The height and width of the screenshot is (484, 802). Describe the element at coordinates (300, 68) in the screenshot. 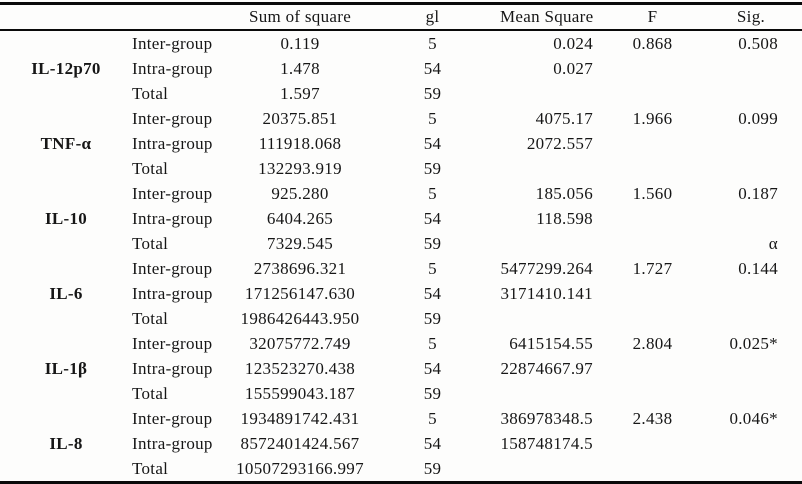

I see `sum-of-square-value: 1.478` at that location.